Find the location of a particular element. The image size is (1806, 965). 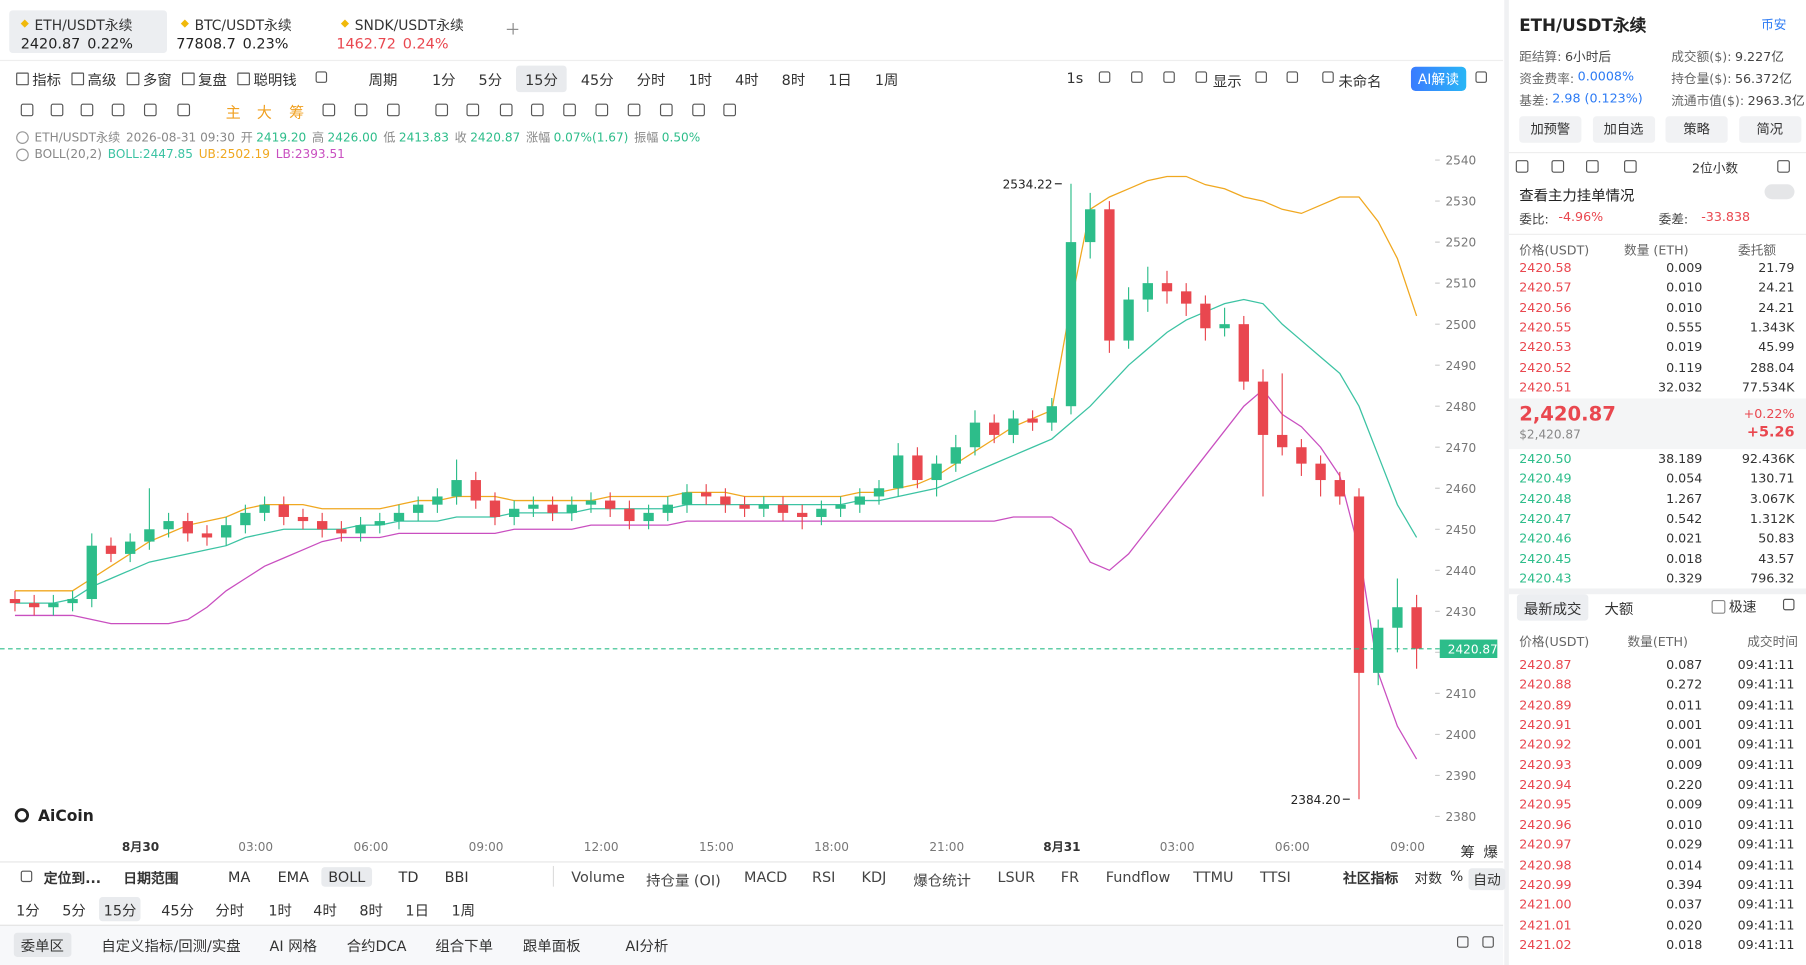

period-button: 1分 is located at coordinates (443, 80).